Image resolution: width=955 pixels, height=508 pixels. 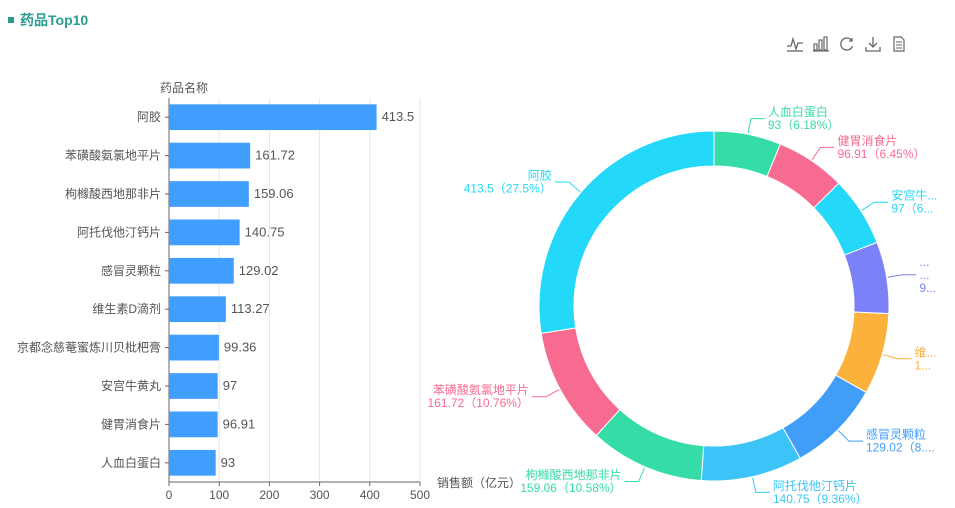 What do you see at coordinates (239, 423) in the screenshot?
I see `bar-value-label: 96.91` at bounding box center [239, 423].